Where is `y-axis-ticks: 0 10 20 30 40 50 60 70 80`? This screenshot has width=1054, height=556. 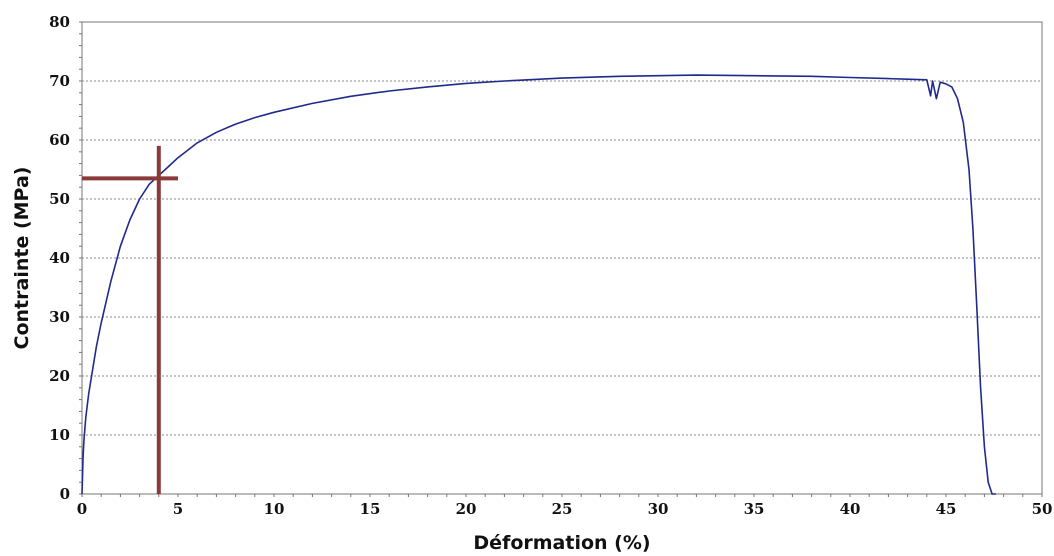 y-axis-ticks: 0 10 20 30 40 50 60 70 80 is located at coordinates (65, 258).